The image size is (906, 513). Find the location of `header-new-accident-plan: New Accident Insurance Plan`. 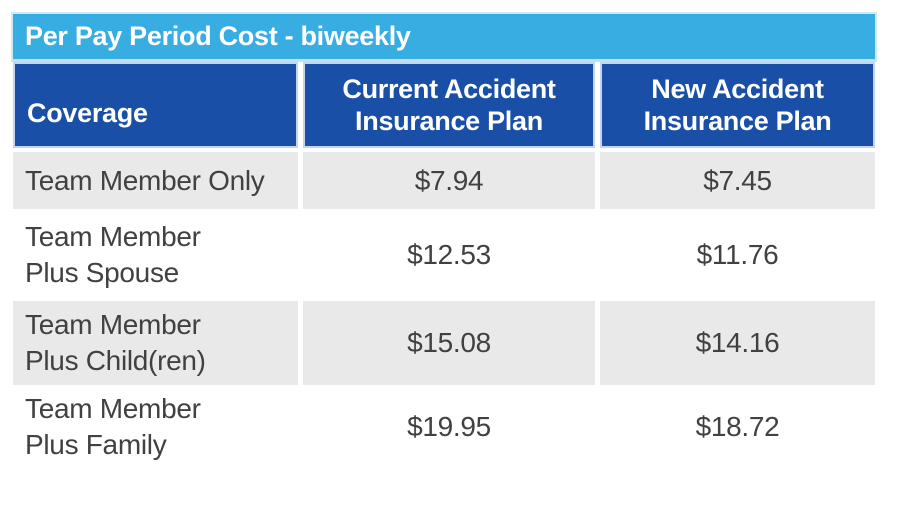

header-new-accident-plan: New Accident Insurance Plan is located at coordinates (737, 105).